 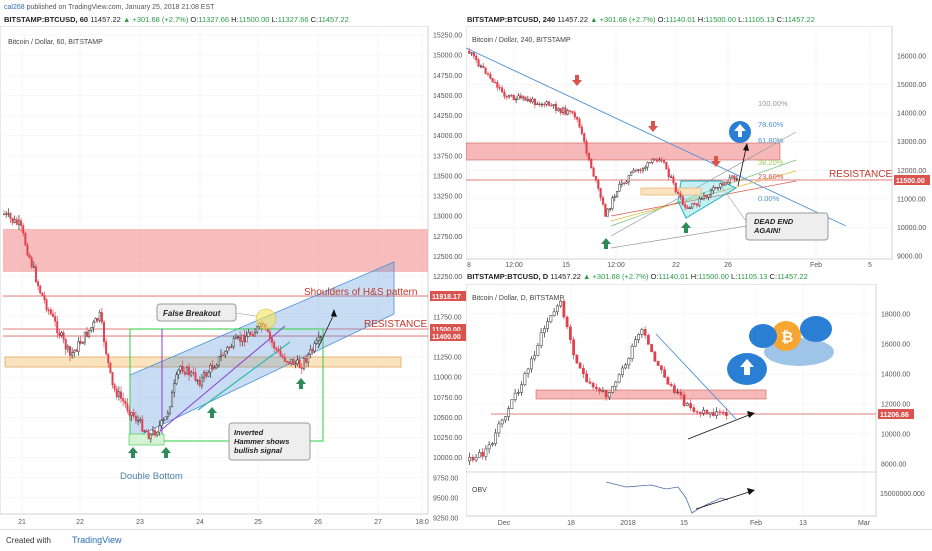 I want to click on daily-arrow-head, so click(x=751, y=414).